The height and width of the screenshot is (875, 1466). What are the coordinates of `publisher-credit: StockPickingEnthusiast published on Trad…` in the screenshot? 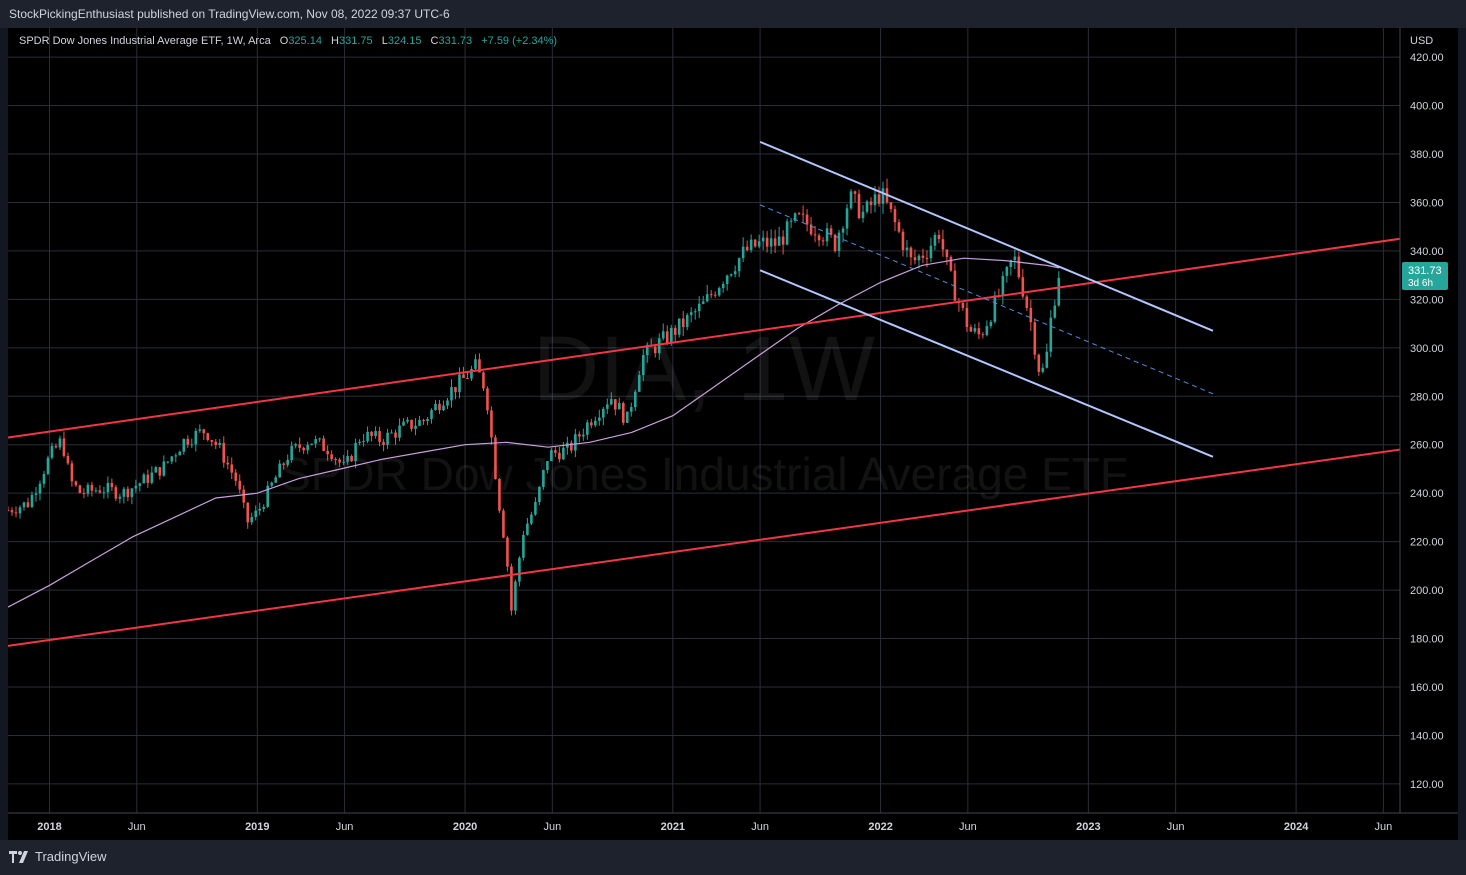 It's located at (733, 14).